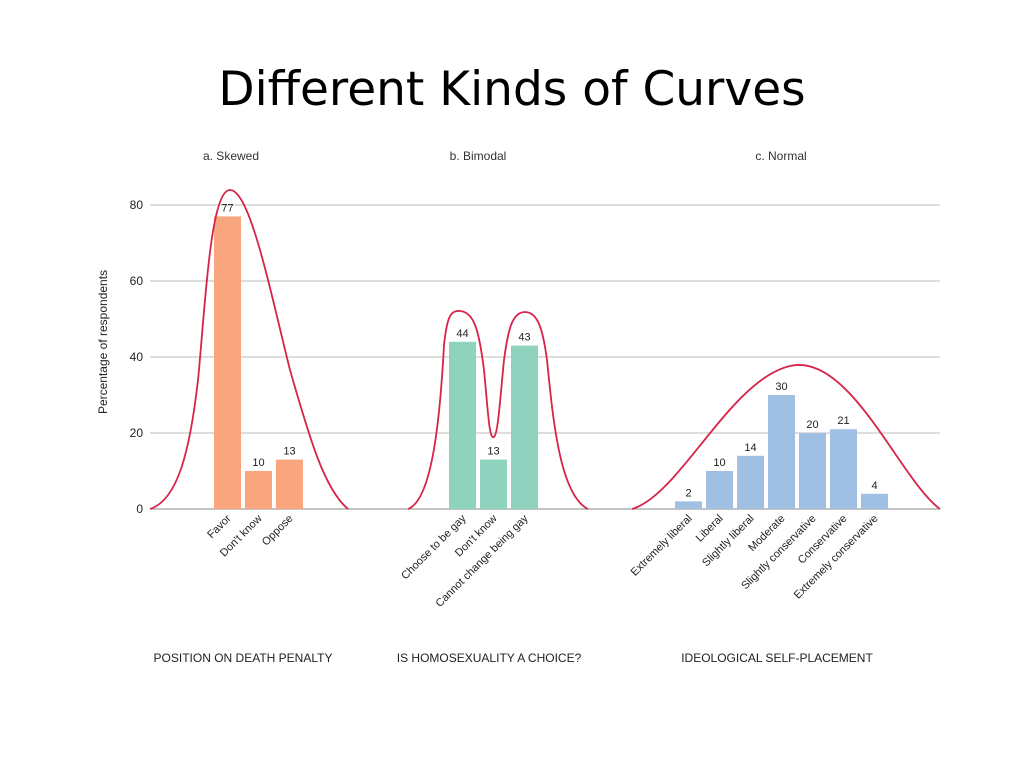  Describe the element at coordinates (489, 658) in the screenshot. I see `x-axis-title-bimodal: IS HOMOSEXUALITY A CHOICE?` at that location.